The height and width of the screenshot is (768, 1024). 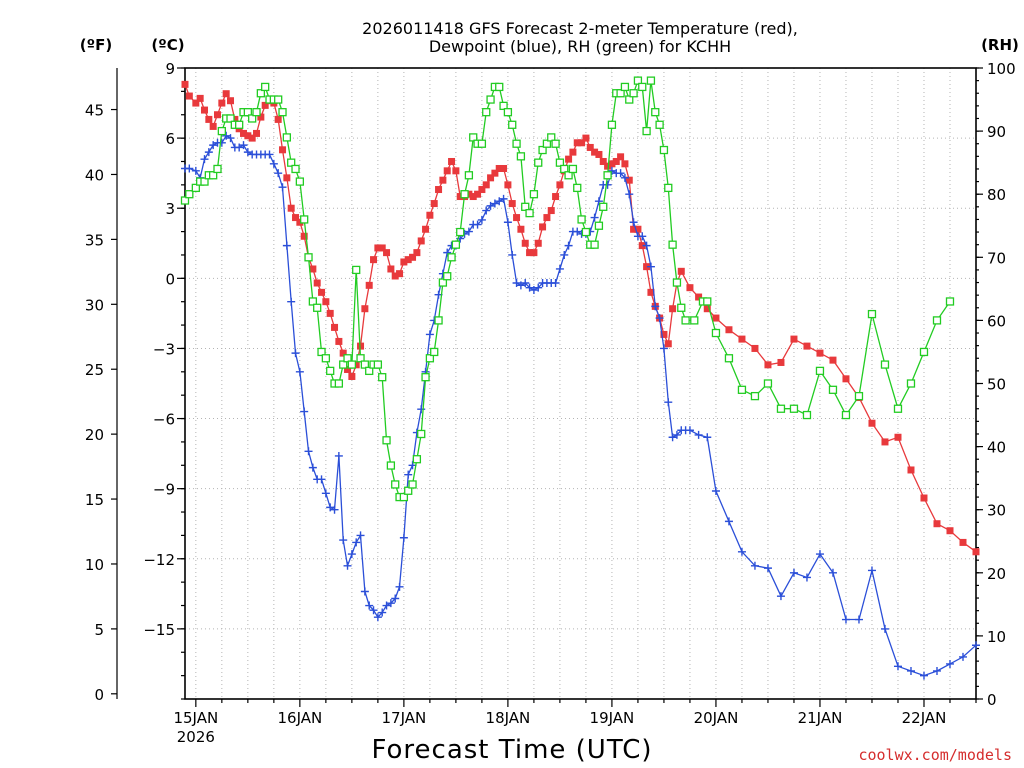 What do you see at coordinates (164, 349) in the screenshot?
I see `celsius-tick-label: −3` at bounding box center [164, 349].